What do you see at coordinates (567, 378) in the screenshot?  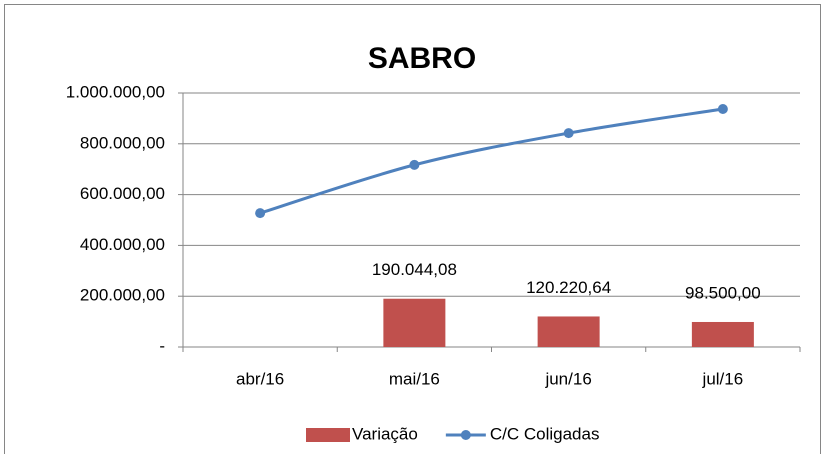 I see `x-tick-label: jun/16` at bounding box center [567, 378].